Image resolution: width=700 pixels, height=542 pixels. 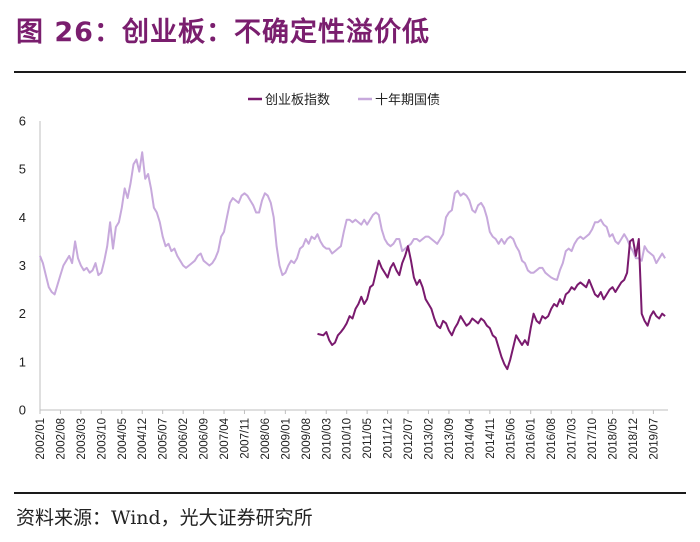 What do you see at coordinates (22, 265) in the screenshot?
I see `y-tick-label: 3` at bounding box center [22, 265].